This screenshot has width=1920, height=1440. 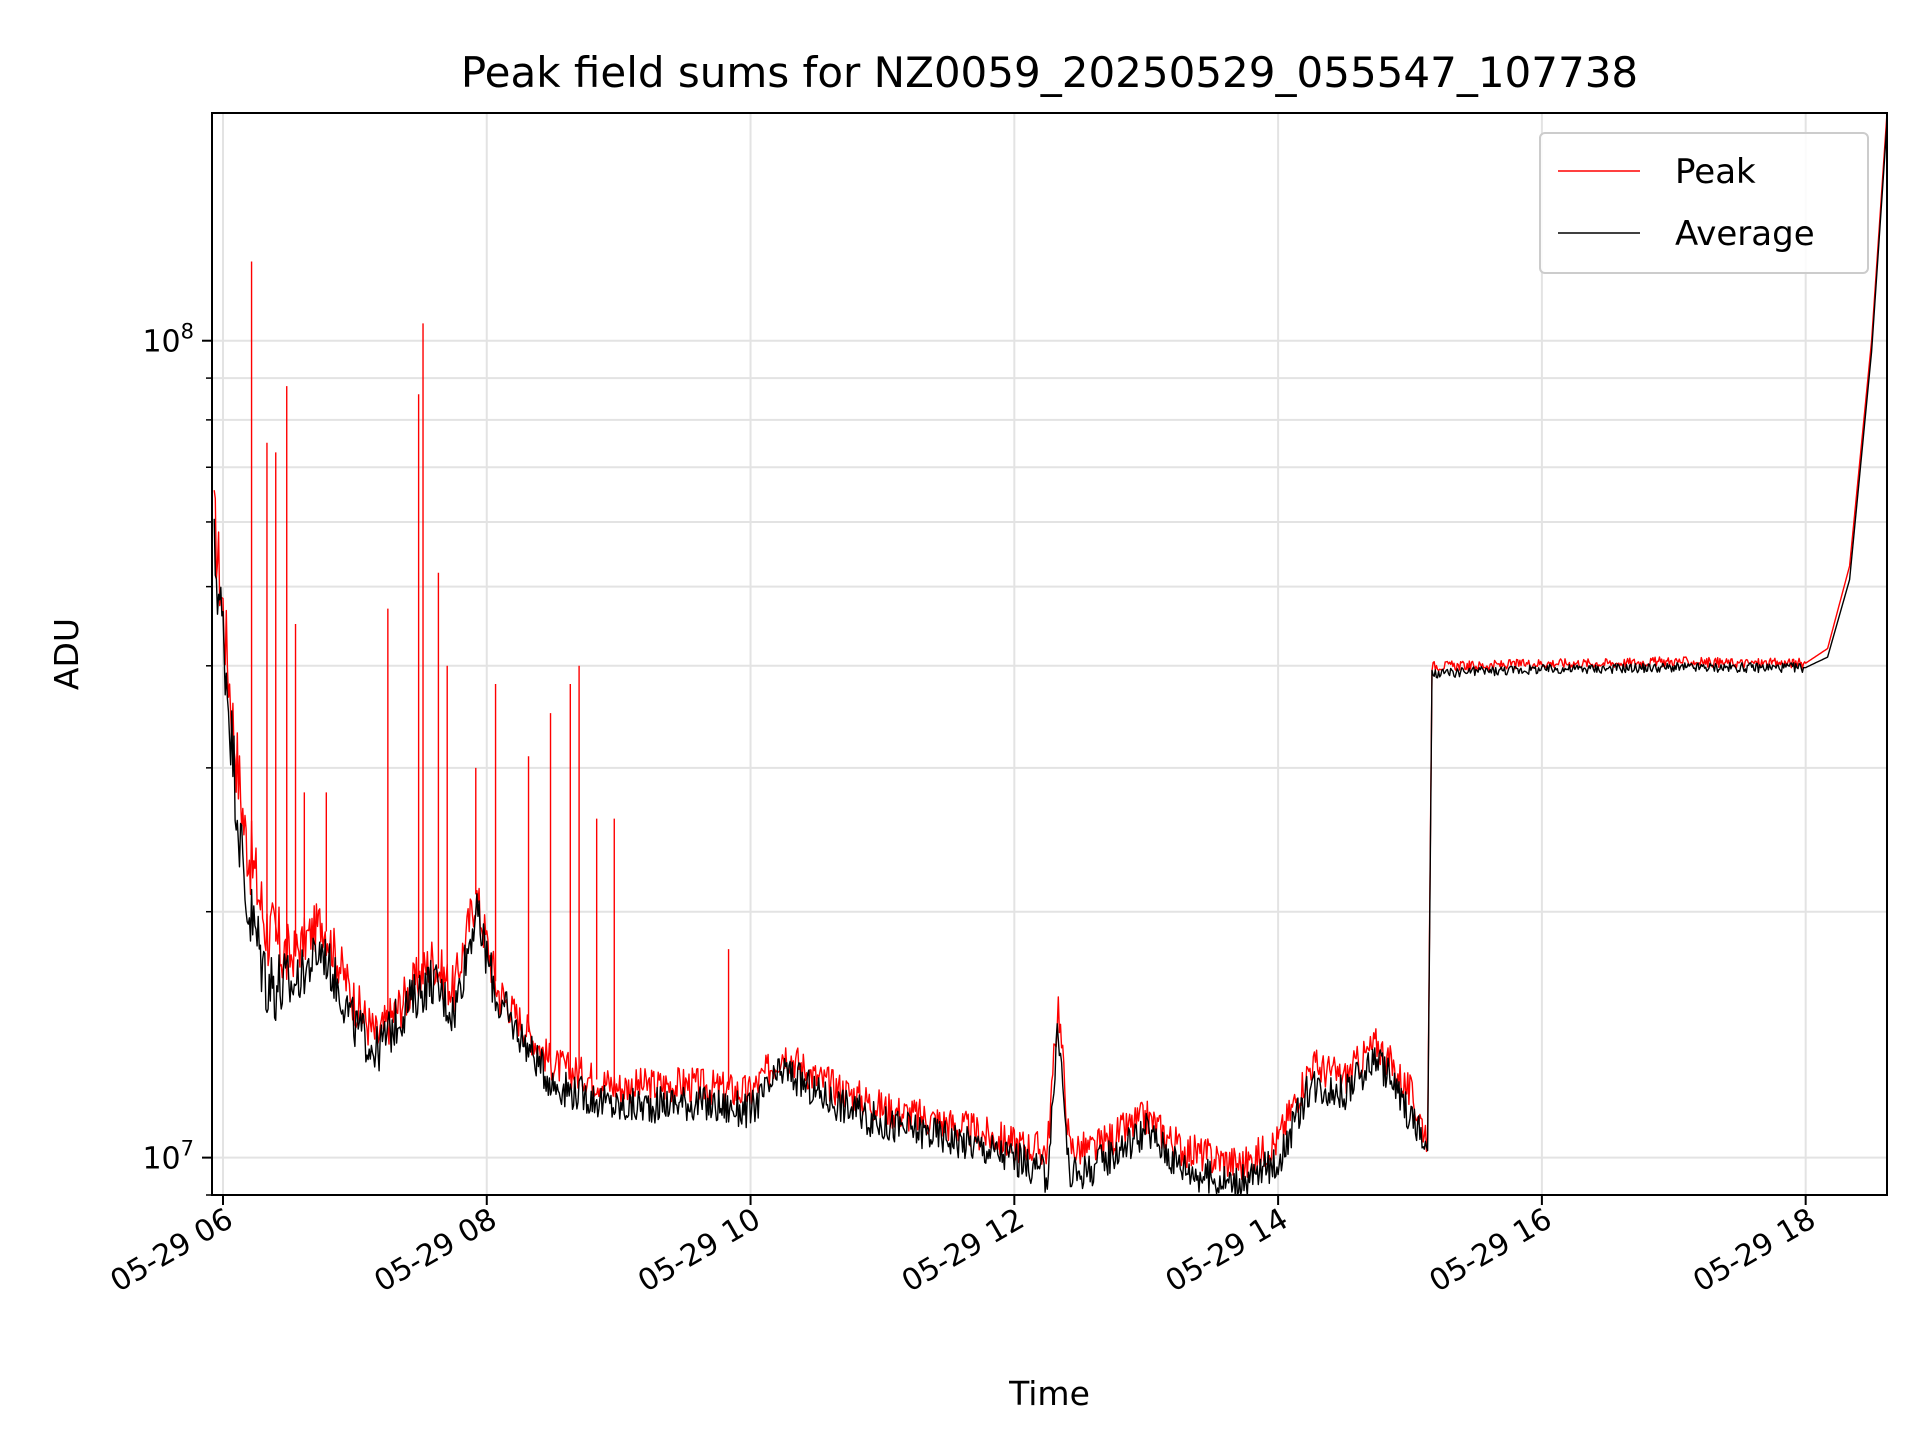 I want to click on x-axis-title: Time, so click(x=1049, y=1393).